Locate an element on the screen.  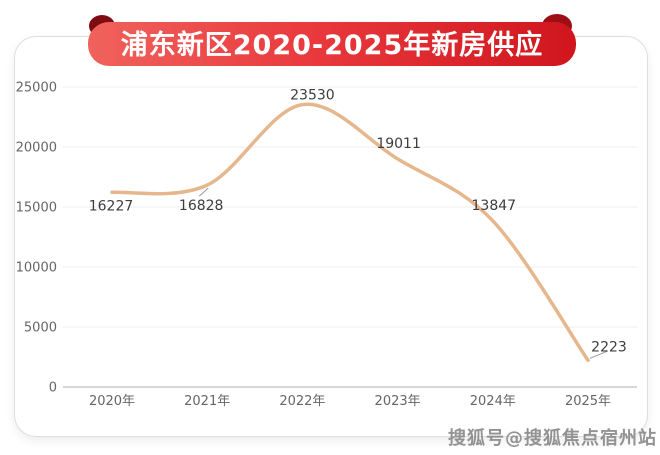
x-axis-tick-label: 2022年 is located at coordinates (302, 401).